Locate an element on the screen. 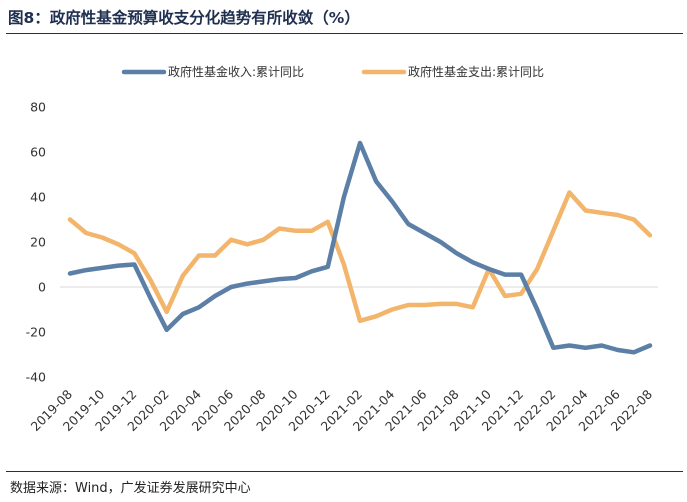 The image size is (687, 502). figure-title: 图8：政府性基金预算收支分化趋势有所收敛（%） is located at coordinates (184, 18).